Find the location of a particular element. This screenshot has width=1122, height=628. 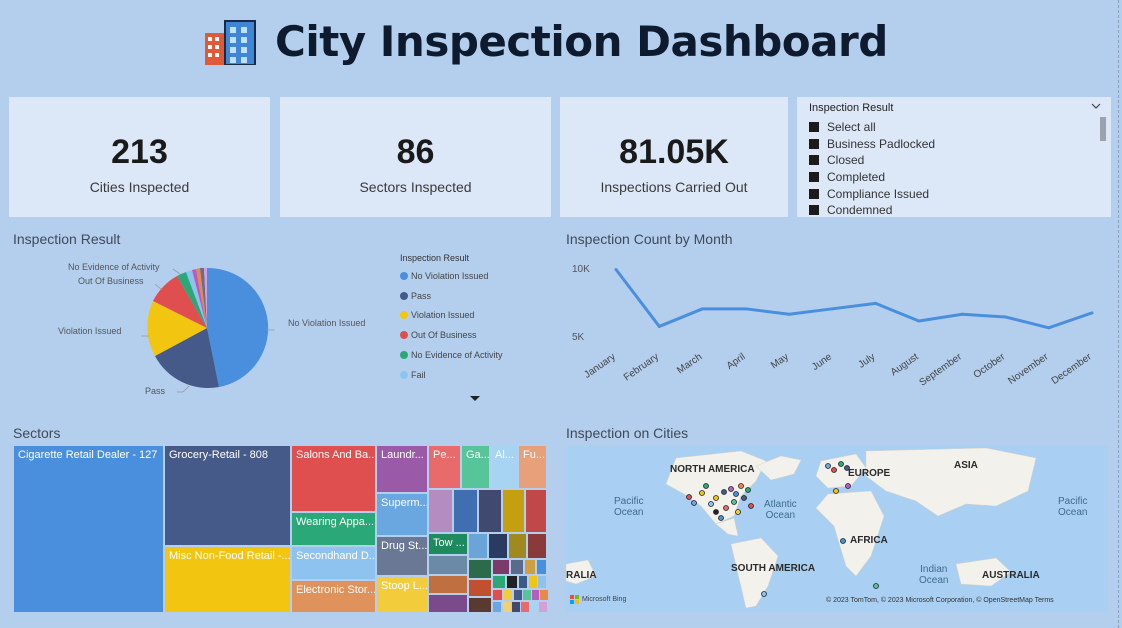

legend-item: Out Of Business is located at coordinates (451, 335).